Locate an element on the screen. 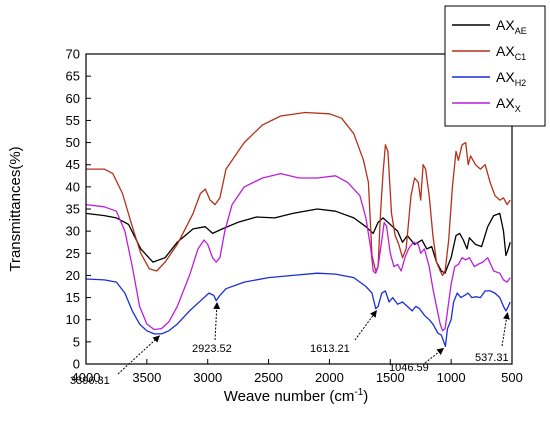 This screenshot has width=550, height=440. x-tick-label: 500 is located at coordinates (512, 377).